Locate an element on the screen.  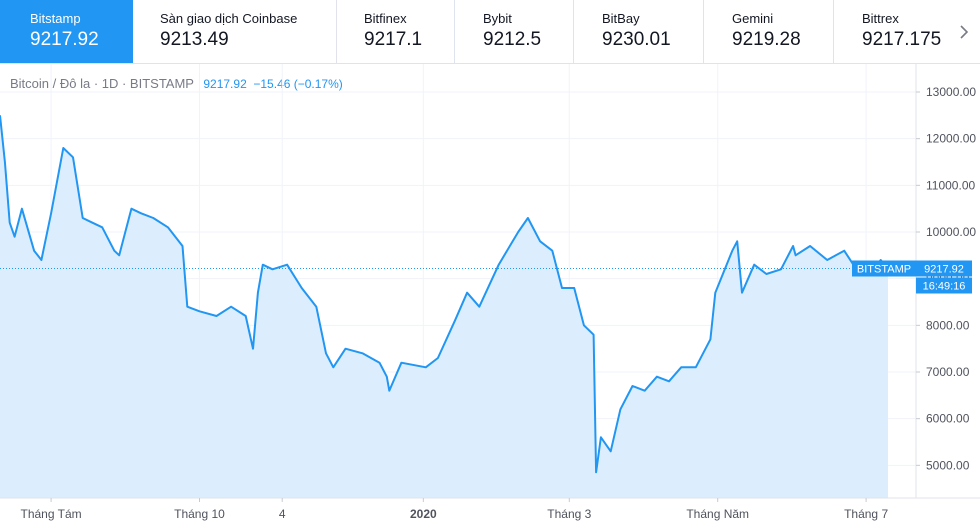
tab-name: Bitfinex is located at coordinates (385, 18).